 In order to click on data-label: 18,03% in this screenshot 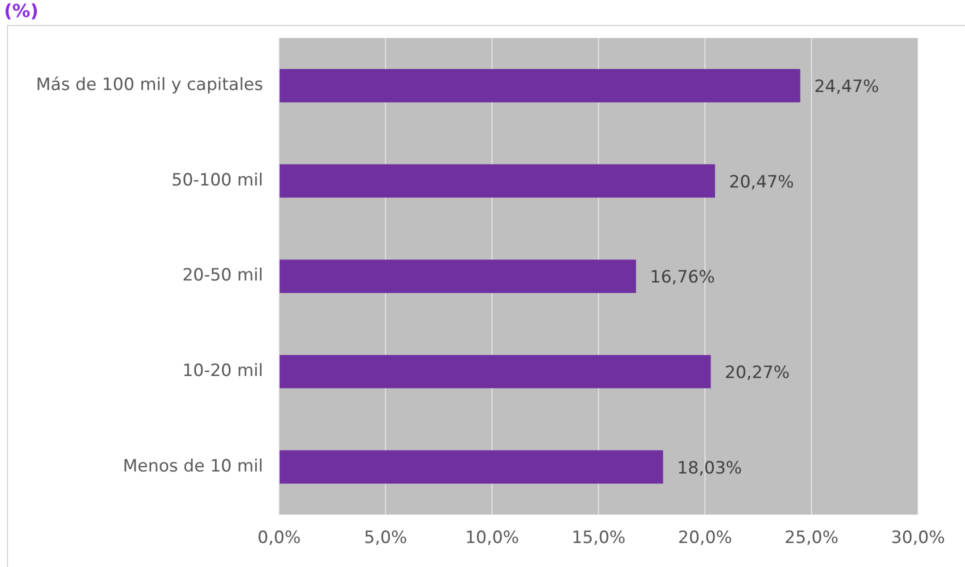, I will do `click(709, 468)`.